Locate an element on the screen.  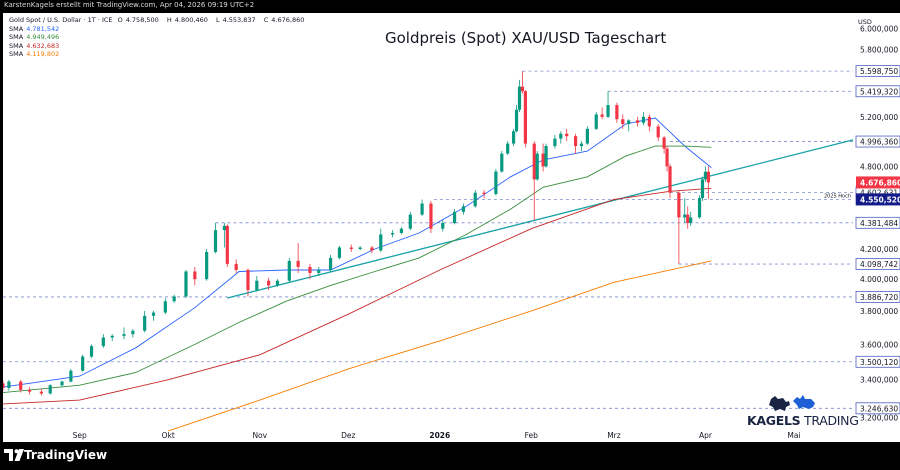
tradingview-logo-icon is located at coordinates (15, 455).